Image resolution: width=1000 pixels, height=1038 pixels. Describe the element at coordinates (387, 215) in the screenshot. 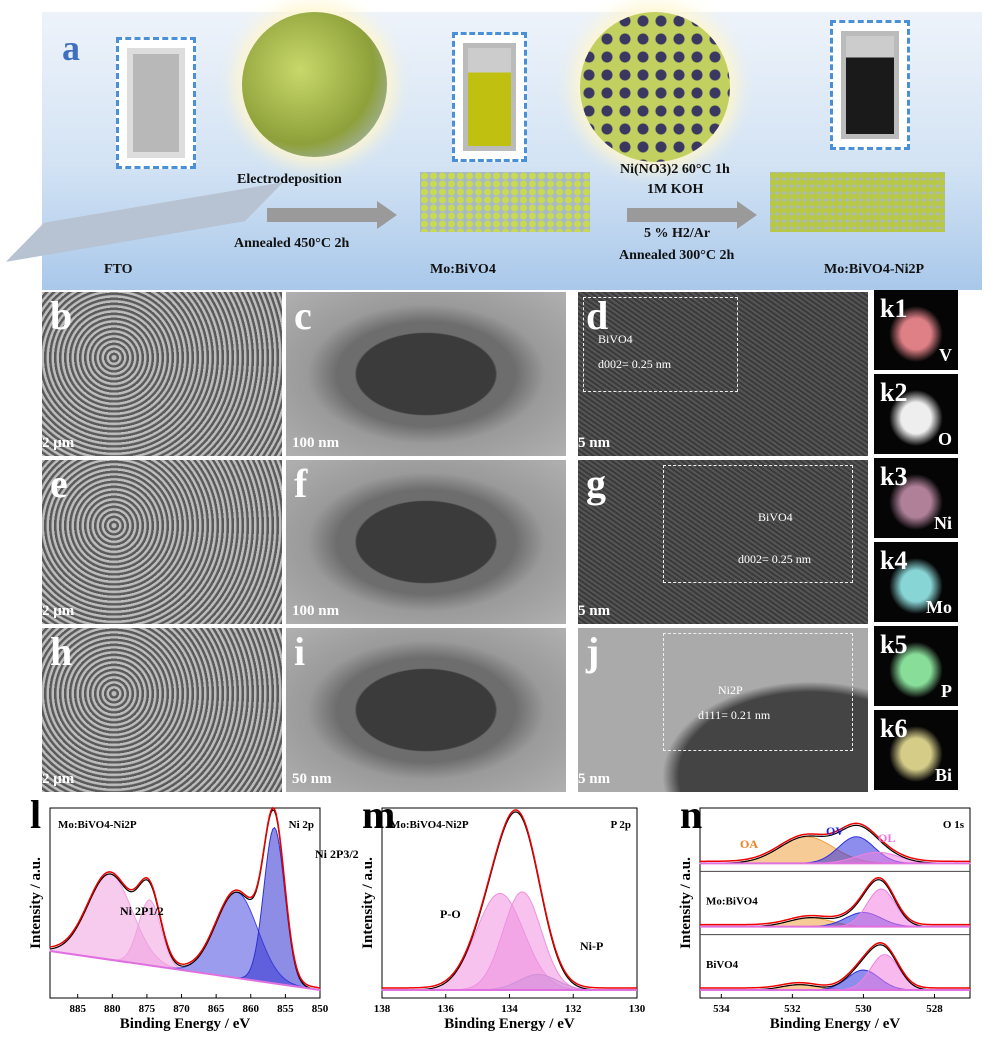

I see `arrow-1-head-icon` at that location.